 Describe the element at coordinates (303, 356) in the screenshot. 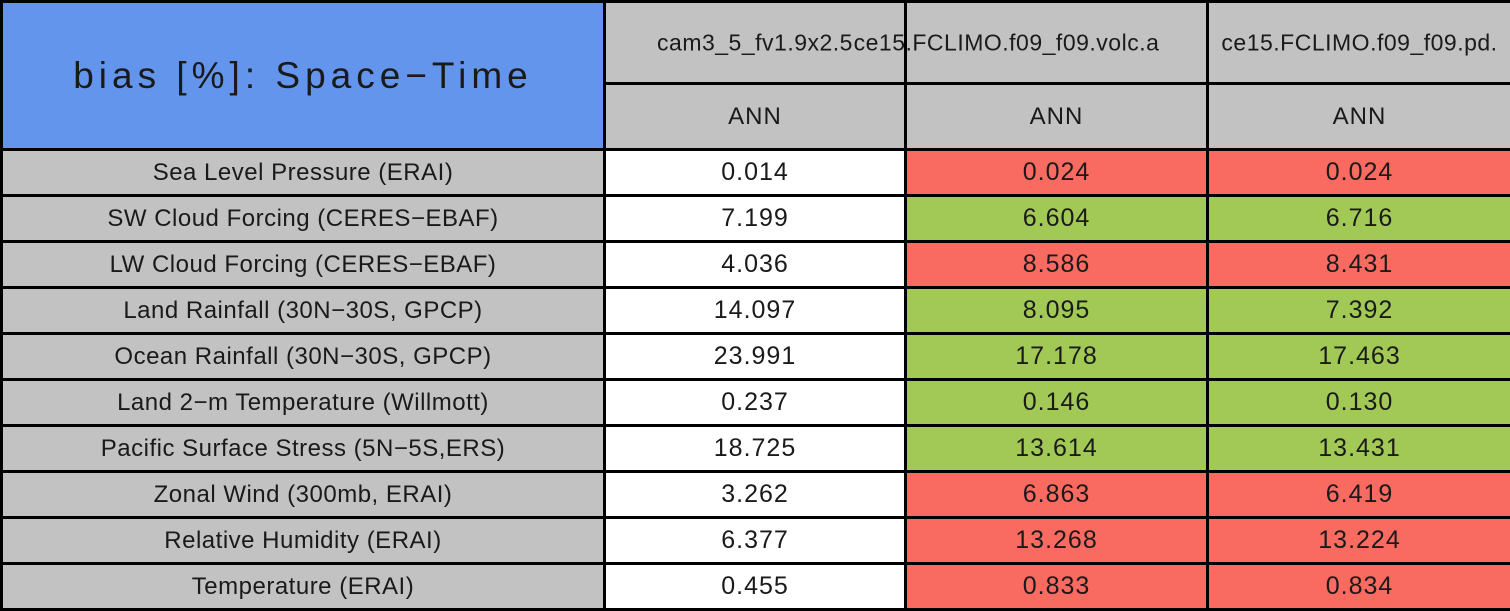

I see `row-label: Ocean Rainfall (30N−30S, GPCP)` at that location.